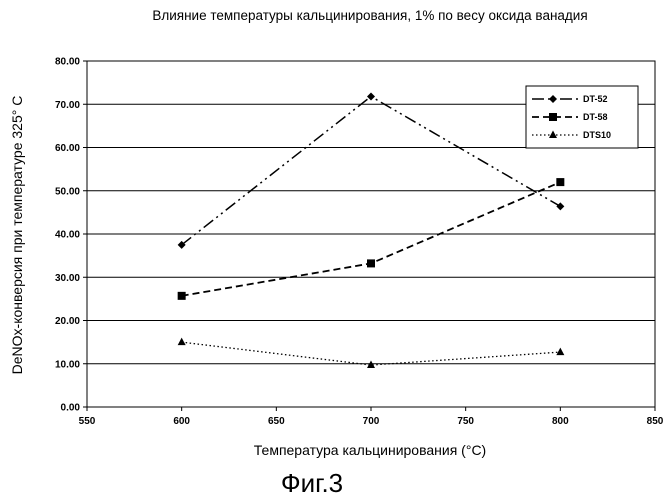 Image resolution: width=667 pixels, height=499 pixels. I want to click on legend-label-dt-58: DT-58, so click(595, 117).